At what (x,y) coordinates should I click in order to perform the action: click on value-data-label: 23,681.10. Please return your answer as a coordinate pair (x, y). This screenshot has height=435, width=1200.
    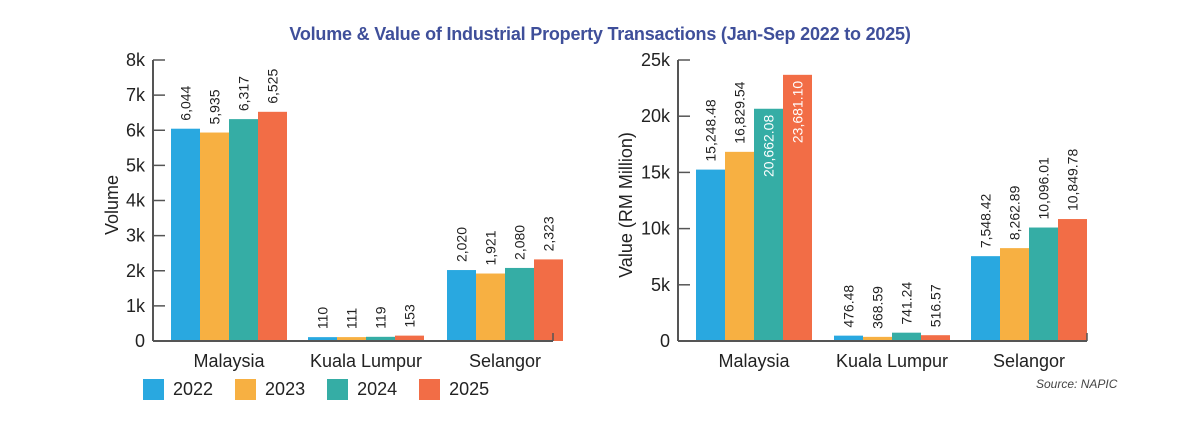
    Looking at the image, I should click on (798, 112).